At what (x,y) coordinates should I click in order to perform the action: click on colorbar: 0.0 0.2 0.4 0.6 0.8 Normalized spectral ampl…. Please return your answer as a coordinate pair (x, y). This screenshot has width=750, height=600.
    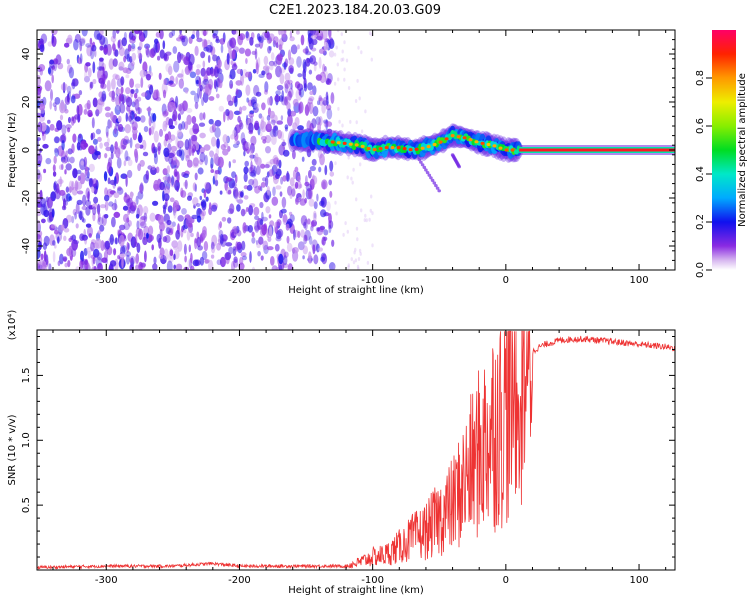
    Looking at the image, I should click on (721, 154).